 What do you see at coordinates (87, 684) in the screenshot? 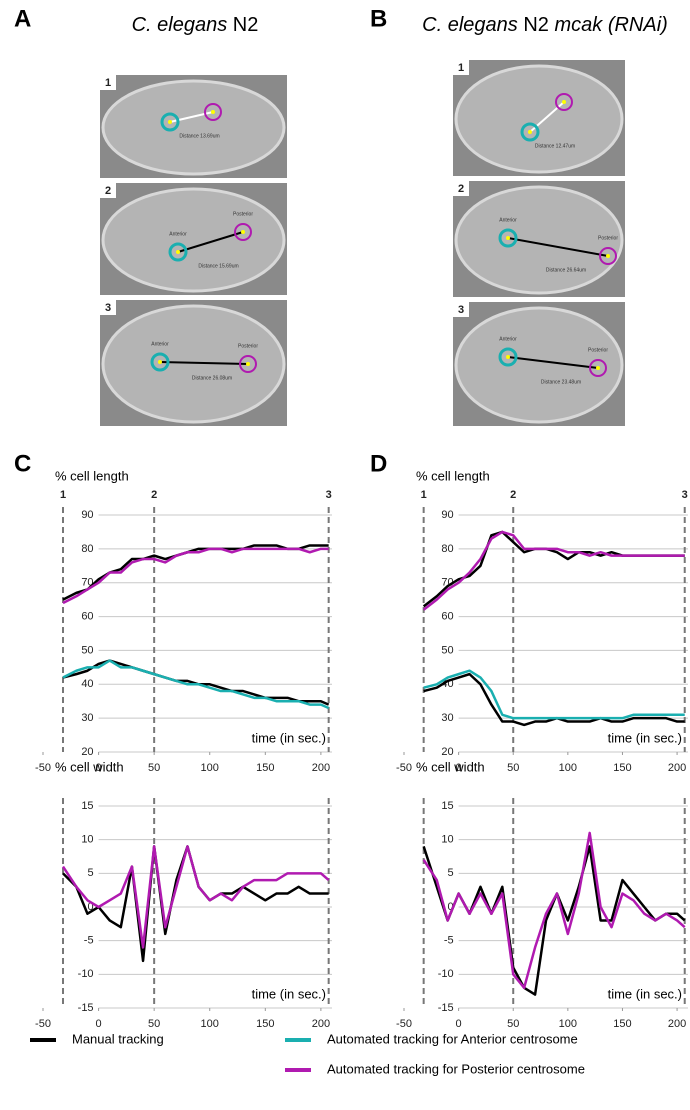
I see `y-tick-label: 40` at bounding box center [87, 684].